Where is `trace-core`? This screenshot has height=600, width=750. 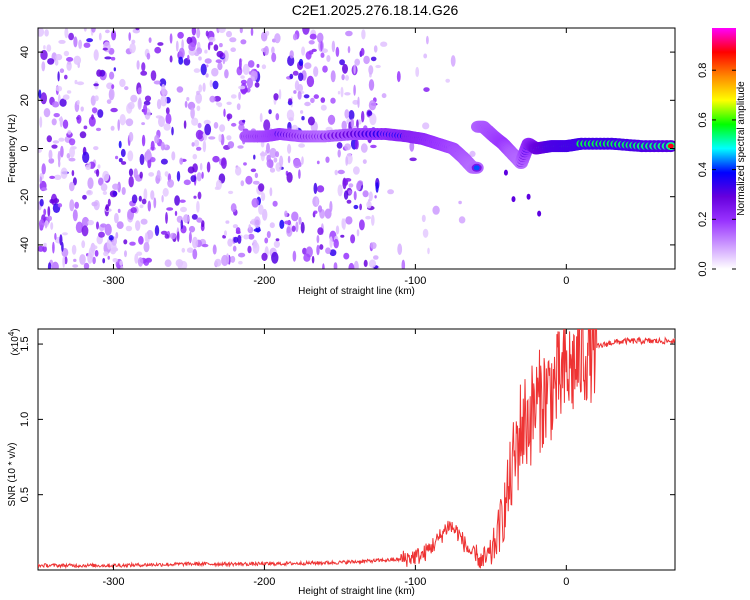
trace-core is located at coordinates (670, 146).